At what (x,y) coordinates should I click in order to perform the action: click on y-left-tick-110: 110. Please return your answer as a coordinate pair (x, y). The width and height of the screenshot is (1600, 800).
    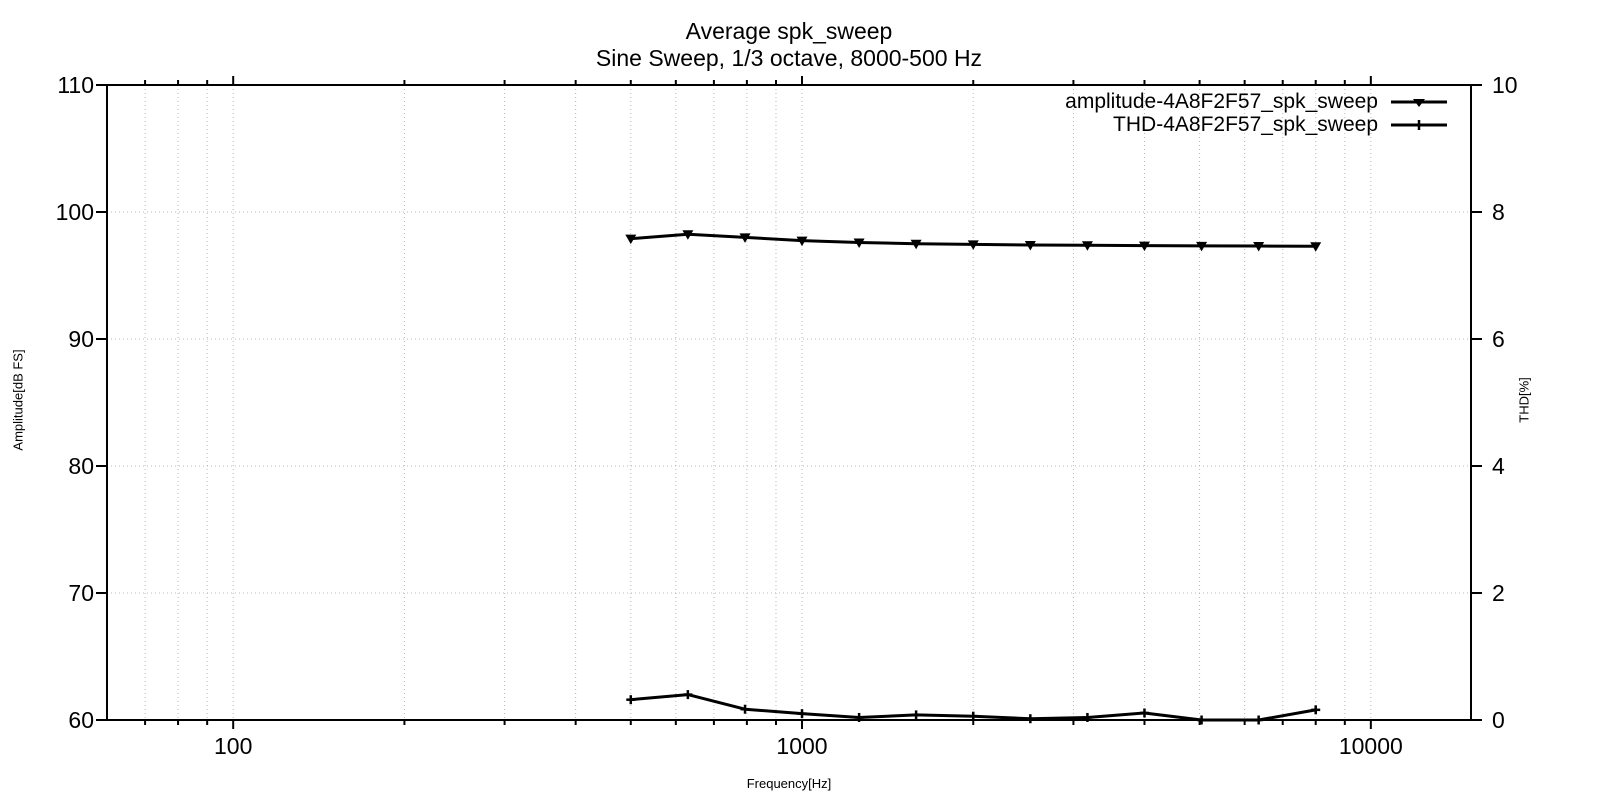
    Looking at the image, I should click on (75, 85).